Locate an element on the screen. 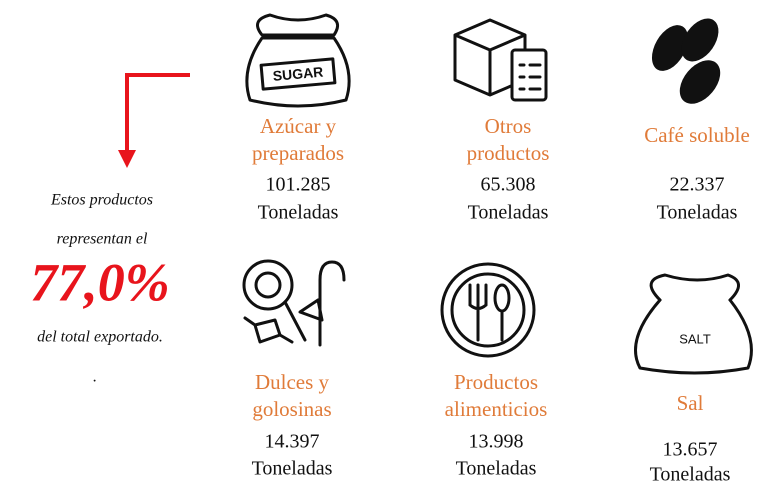  product-name: preparados is located at coordinates (298, 153).